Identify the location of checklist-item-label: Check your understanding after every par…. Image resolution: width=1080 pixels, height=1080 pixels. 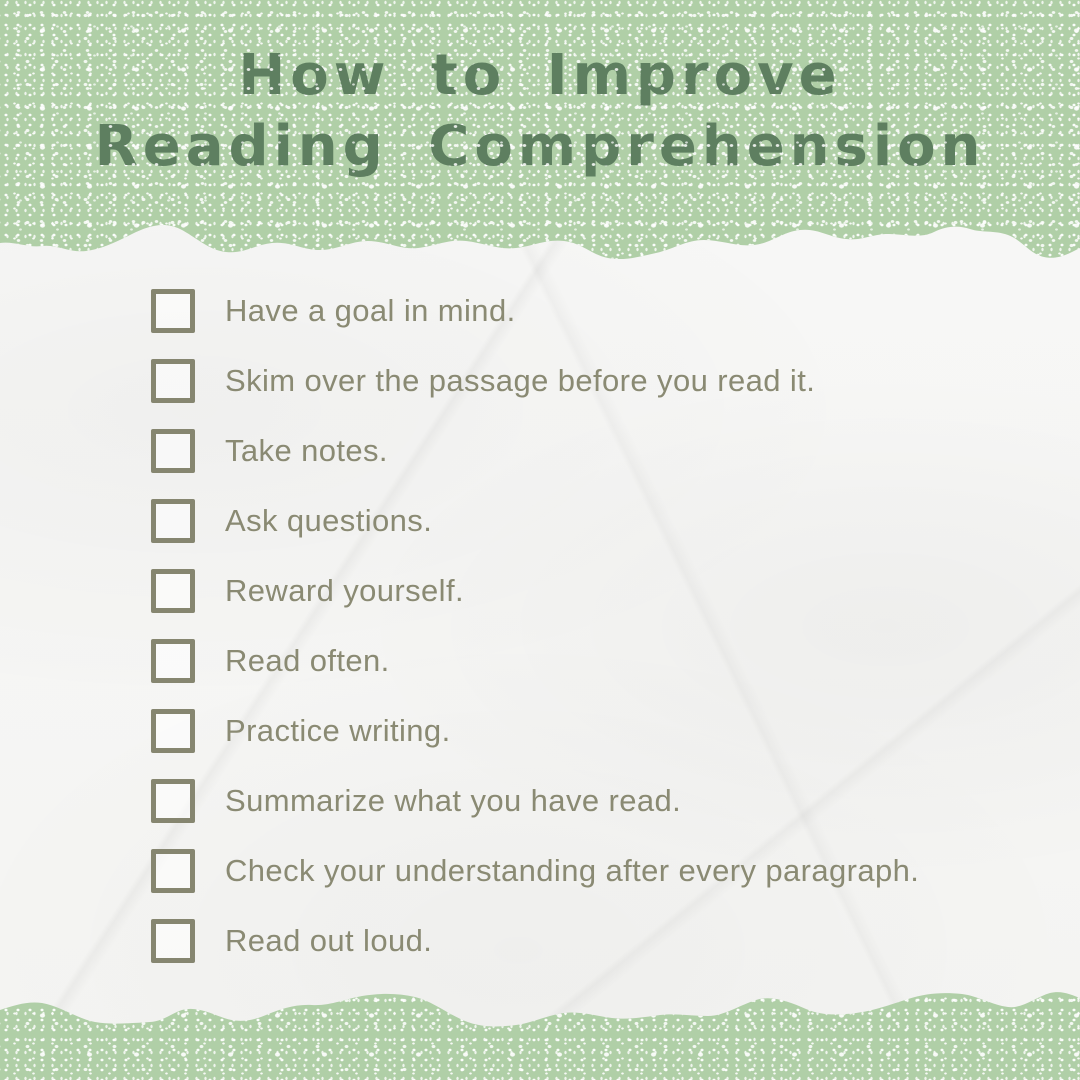
(572, 870).